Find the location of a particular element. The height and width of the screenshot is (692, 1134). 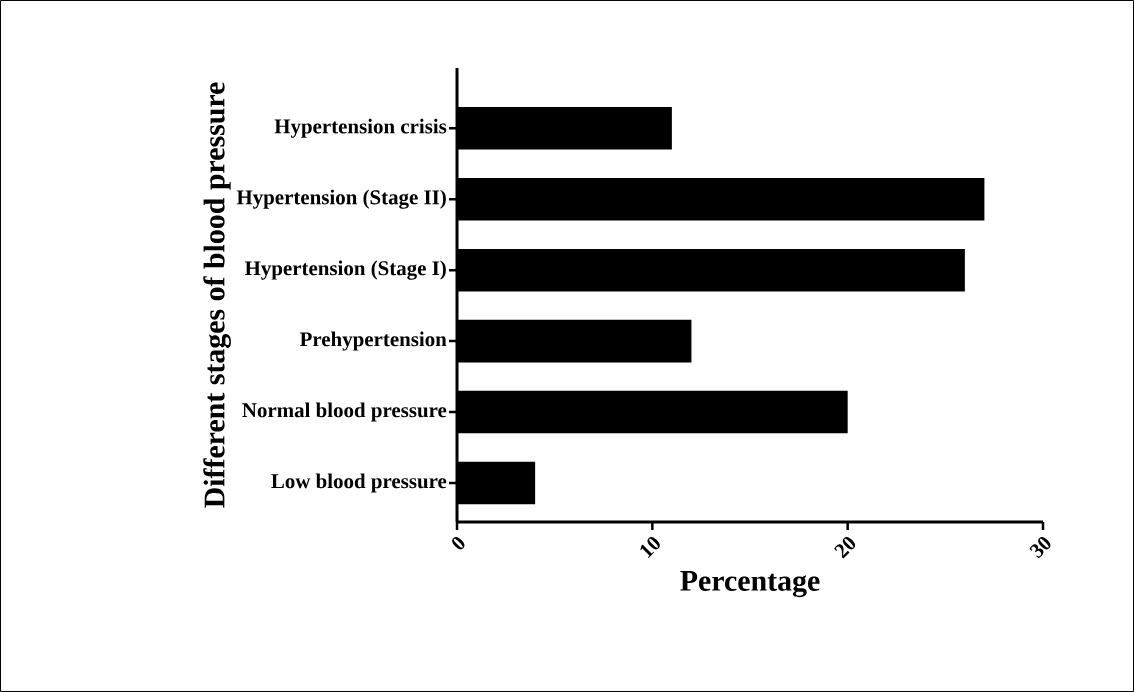

y-tick-label: Normal blood pressure is located at coordinates (344, 412).